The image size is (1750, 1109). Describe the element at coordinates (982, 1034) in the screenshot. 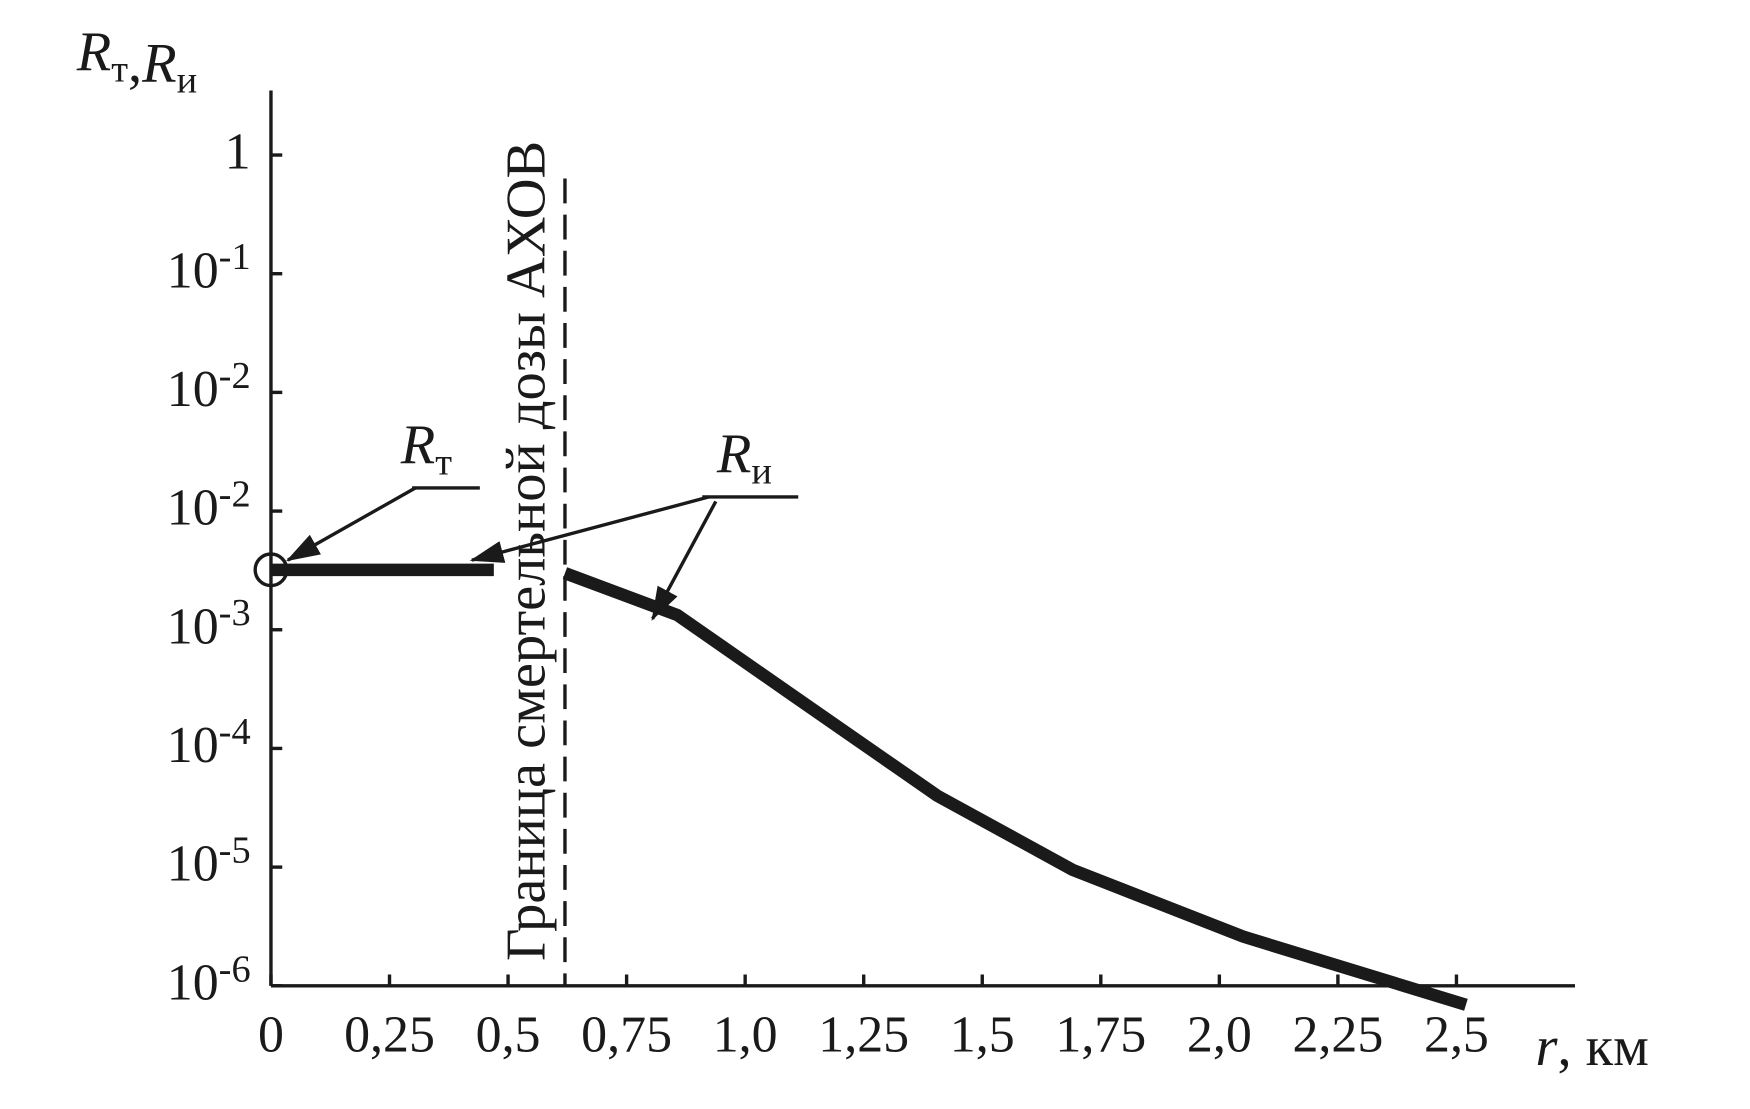

I see `x-tick-label: 1,5` at that location.